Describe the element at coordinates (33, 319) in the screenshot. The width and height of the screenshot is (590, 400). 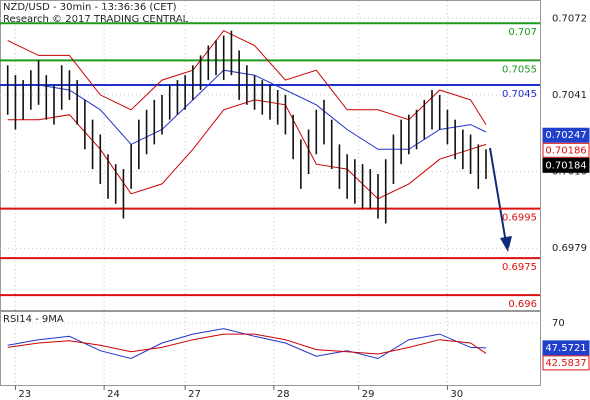
I see `rsi-title: RSI14 - 9MA` at that location.